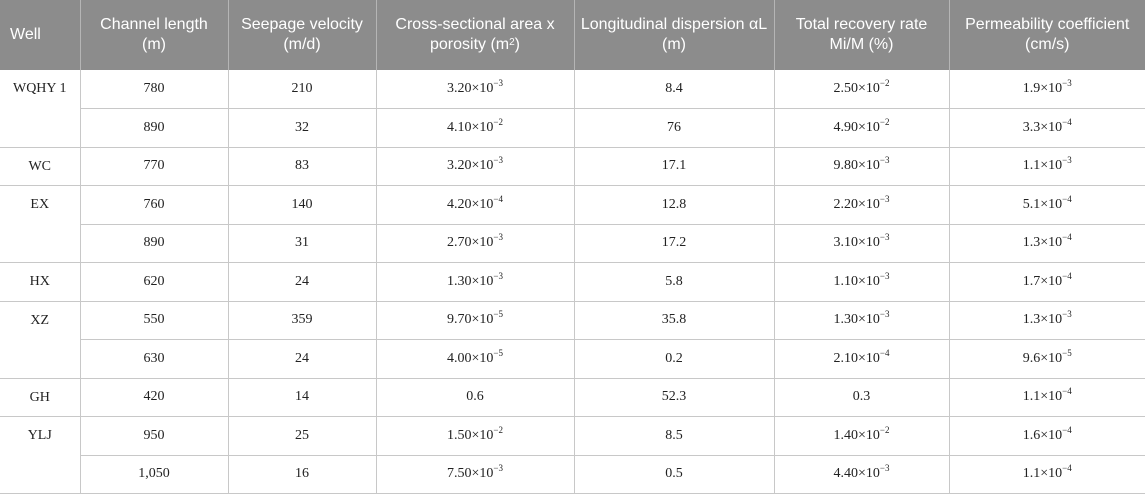 The height and width of the screenshot is (494, 1145). What do you see at coordinates (856, 88) in the screenshot?
I see `value-mantissa: 2.50×10` at bounding box center [856, 88].